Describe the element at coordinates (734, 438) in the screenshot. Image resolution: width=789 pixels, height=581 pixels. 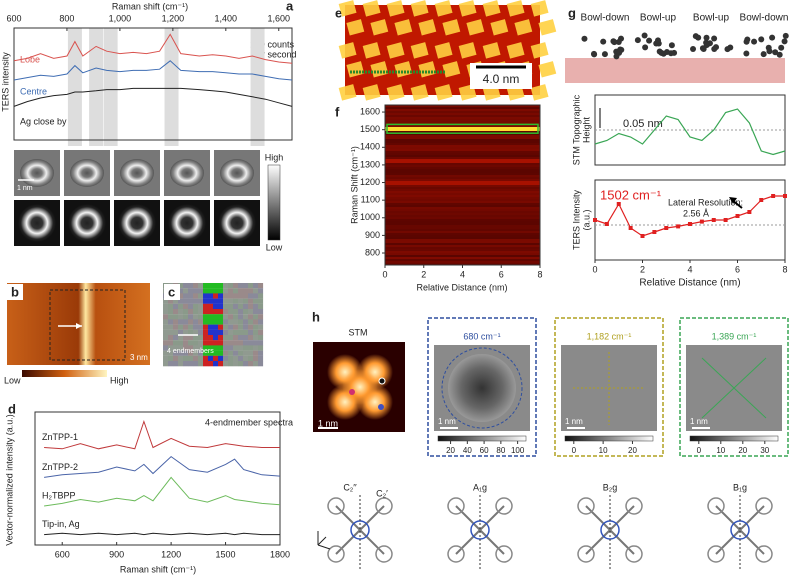
I see `colorbar` at that location.